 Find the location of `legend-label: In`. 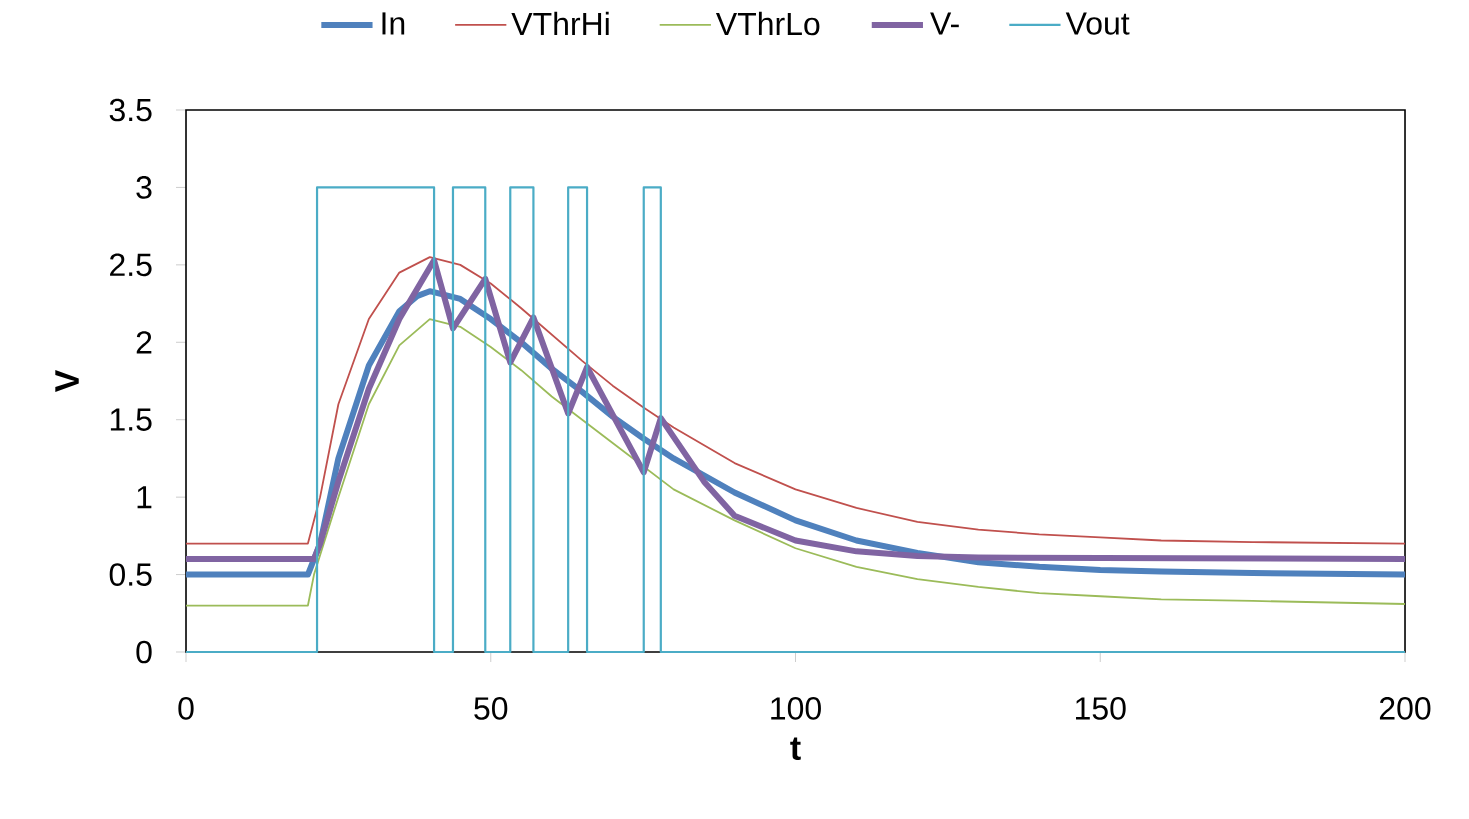

legend-label: In is located at coordinates (393, 23).